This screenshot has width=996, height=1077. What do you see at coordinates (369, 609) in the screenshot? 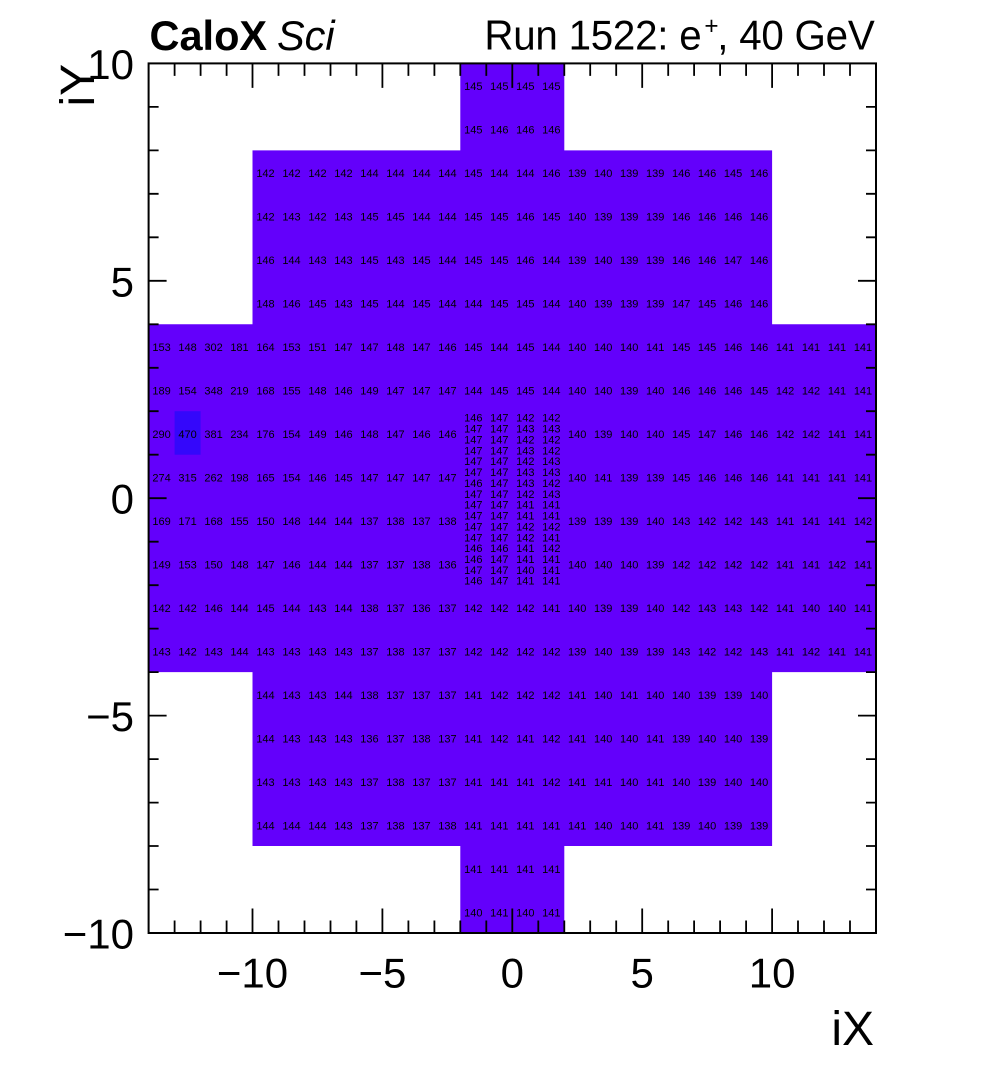
I see `svg-text: 138` at bounding box center [369, 609].